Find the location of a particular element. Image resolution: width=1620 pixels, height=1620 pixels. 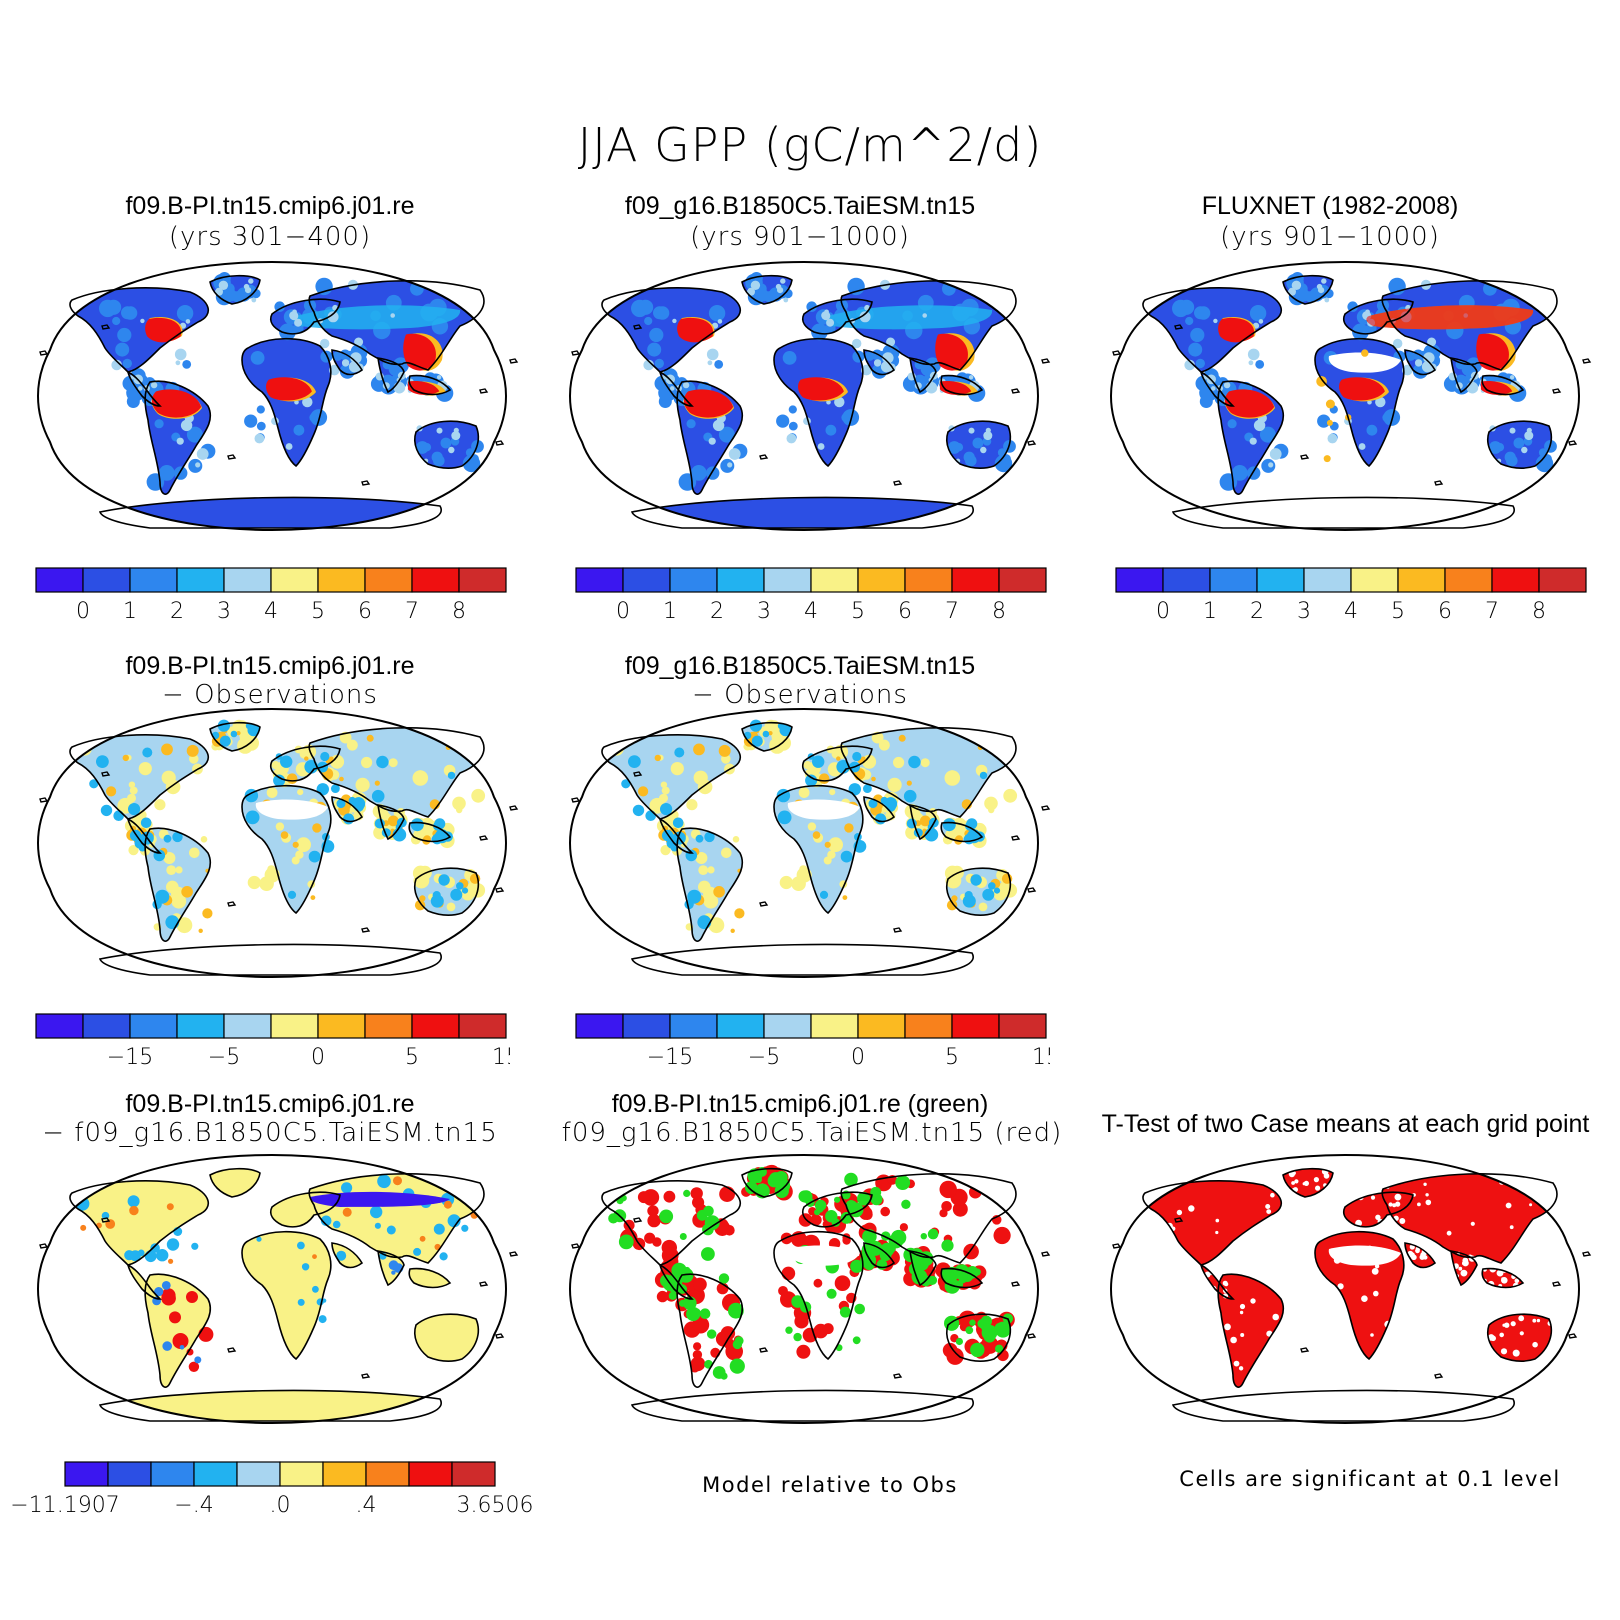

land-greenland is located at coordinates (235, 1182).